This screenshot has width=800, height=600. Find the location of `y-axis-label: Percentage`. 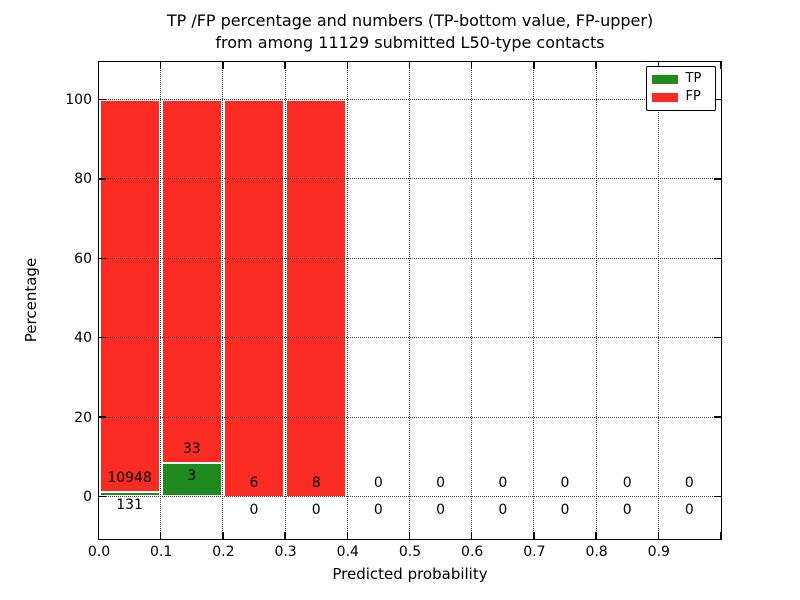

y-axis-label: Percentage is located at coordinates (31, 300).